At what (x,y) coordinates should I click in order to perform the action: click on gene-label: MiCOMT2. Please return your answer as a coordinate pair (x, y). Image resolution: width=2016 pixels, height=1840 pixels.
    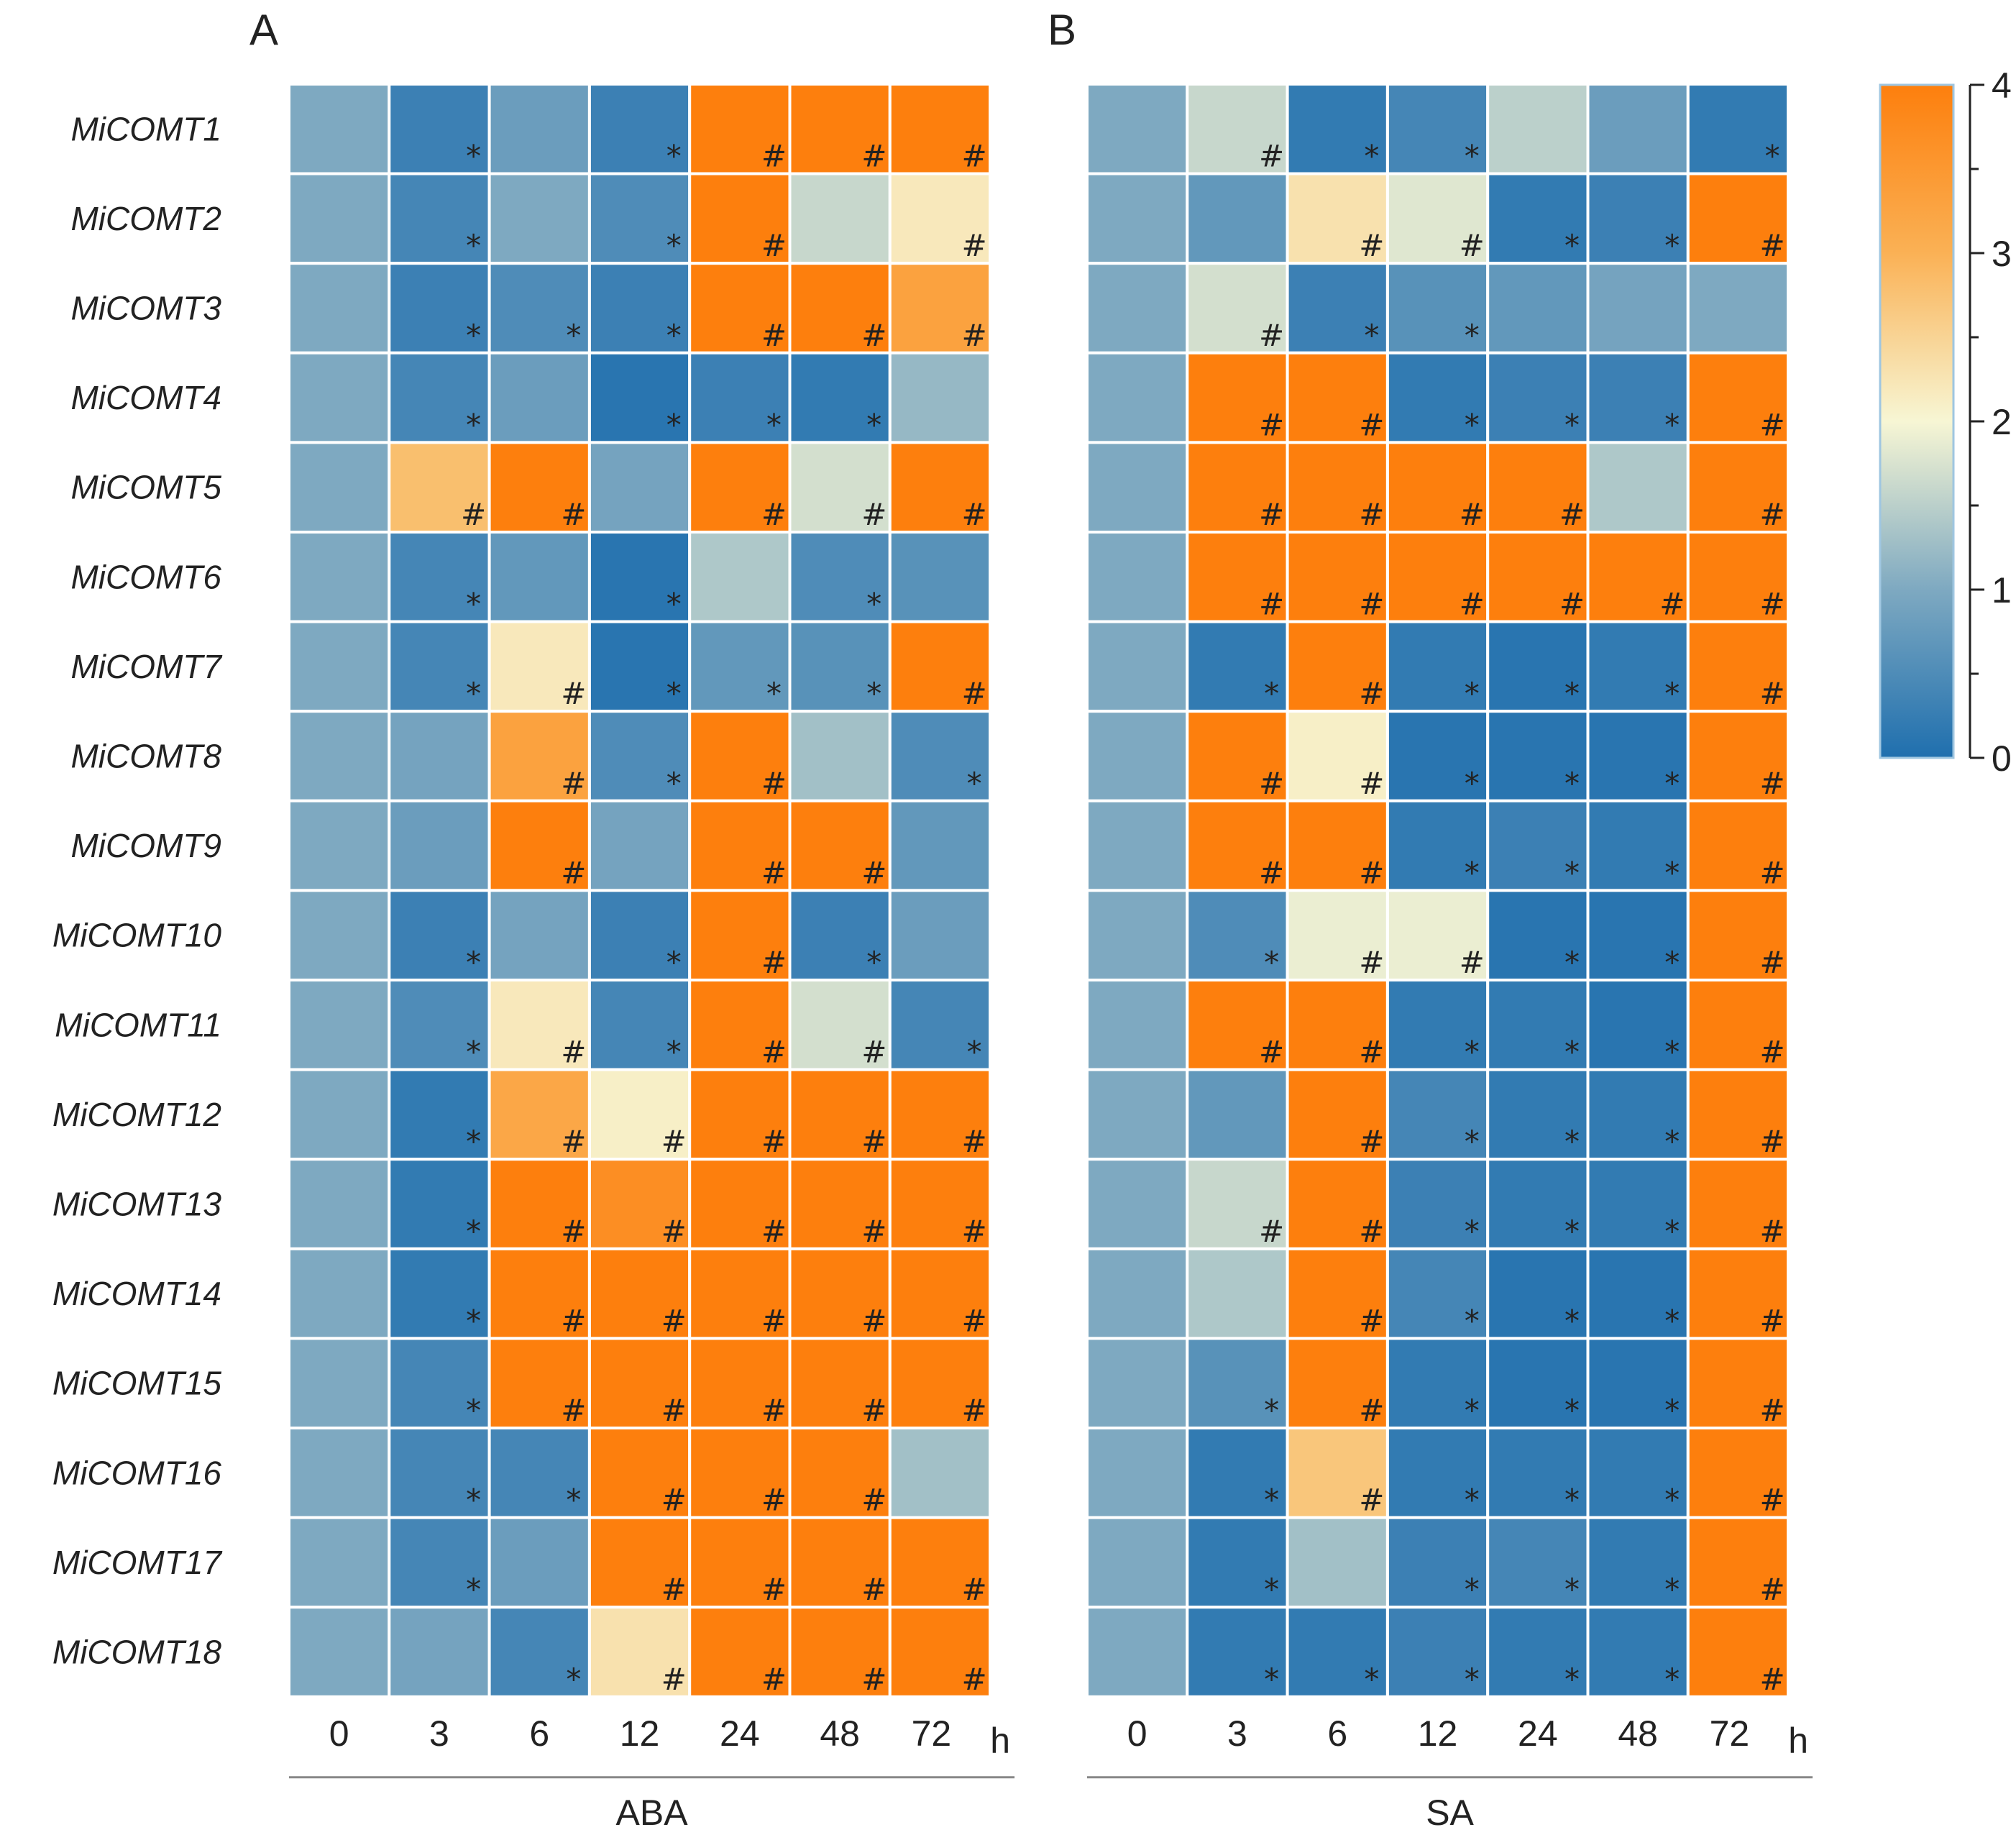
    Looking at the image, I should click on (145, 219).